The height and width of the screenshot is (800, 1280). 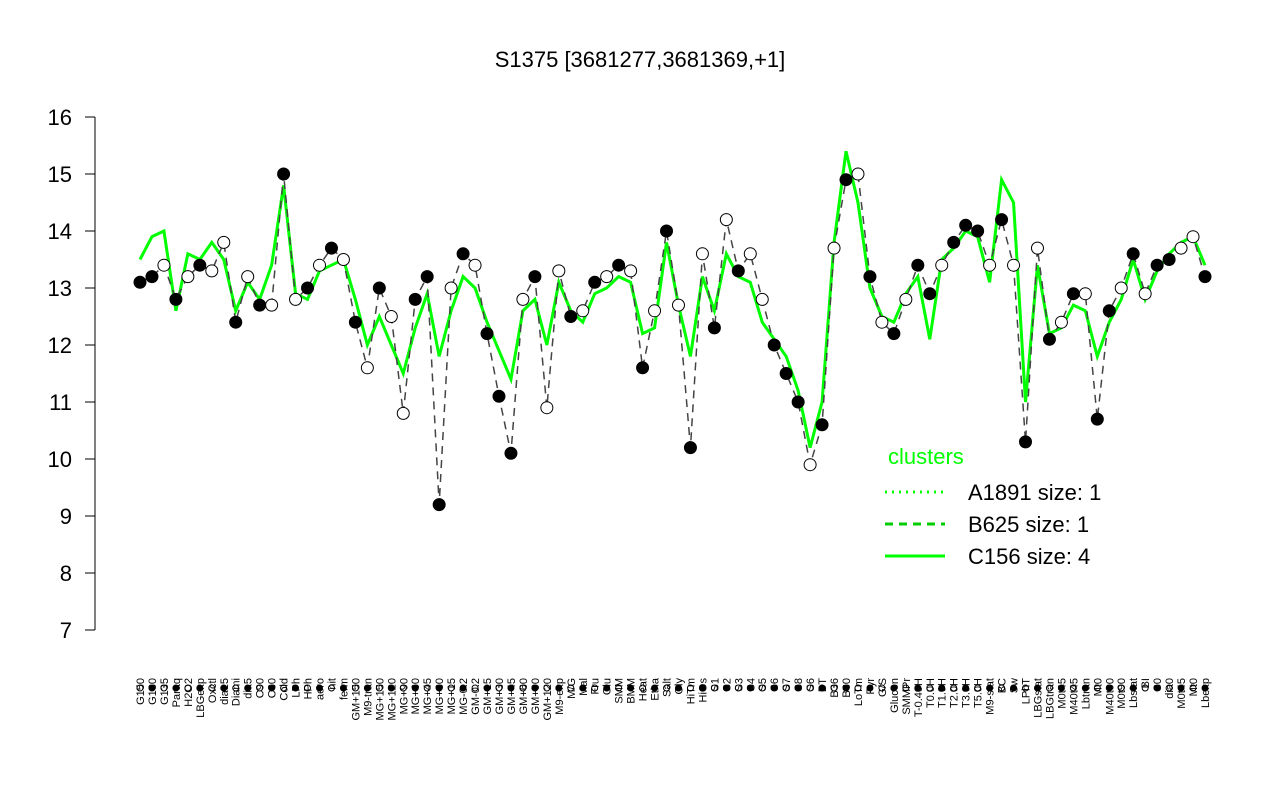 I want to click on x-tick-label: T5.0H, so click(x=979, y=693).